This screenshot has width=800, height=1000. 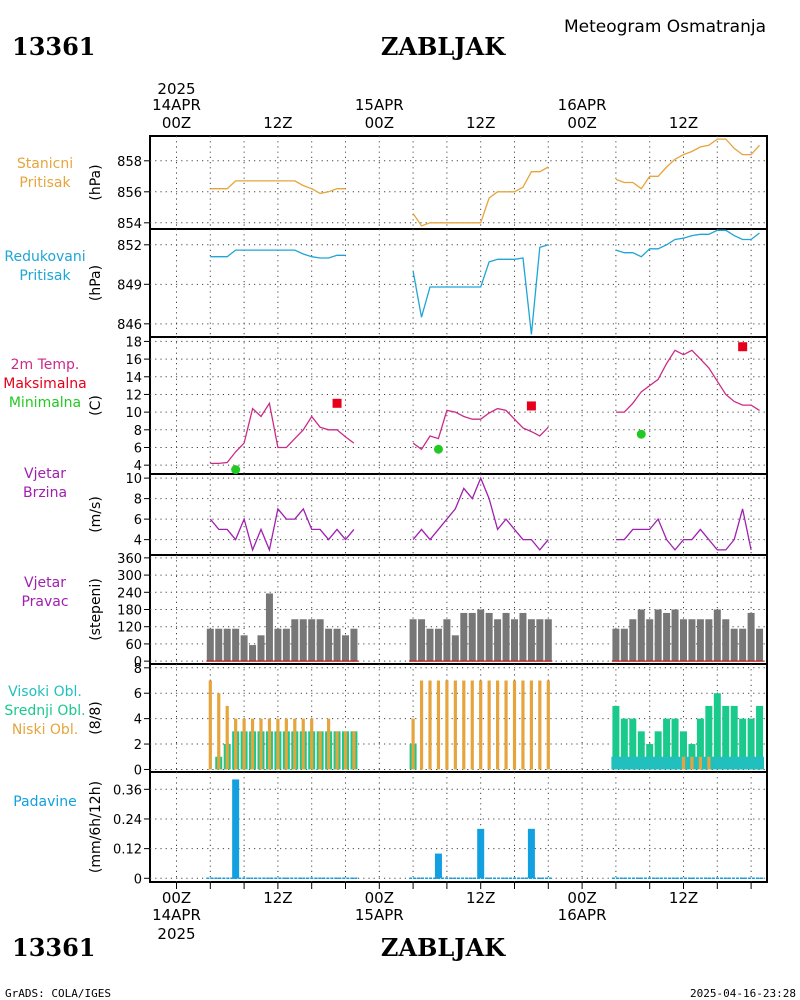 What do you see at coordinates (54, 46) in the screenshot?
I see `station-id-top: 13361` at bounding box center [54, 46].